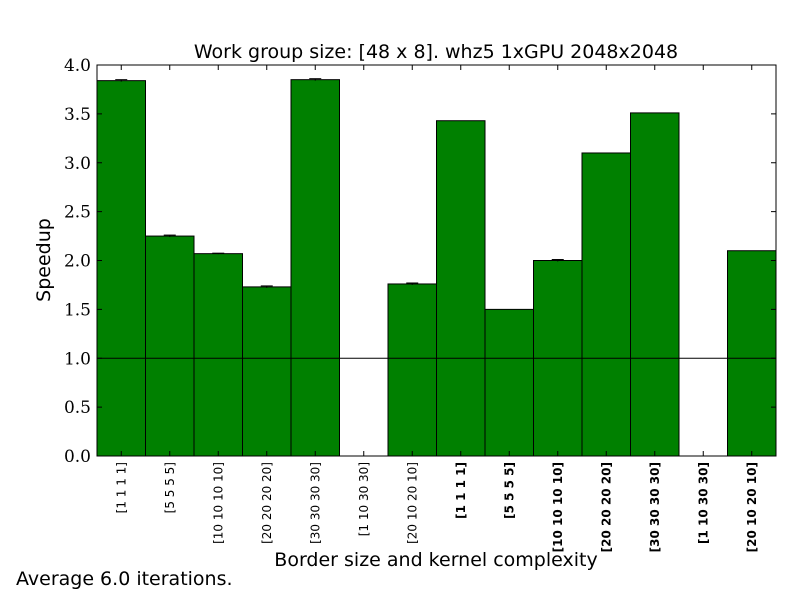  I want to click on y-tick-label: 3.5, so click(77, 115).